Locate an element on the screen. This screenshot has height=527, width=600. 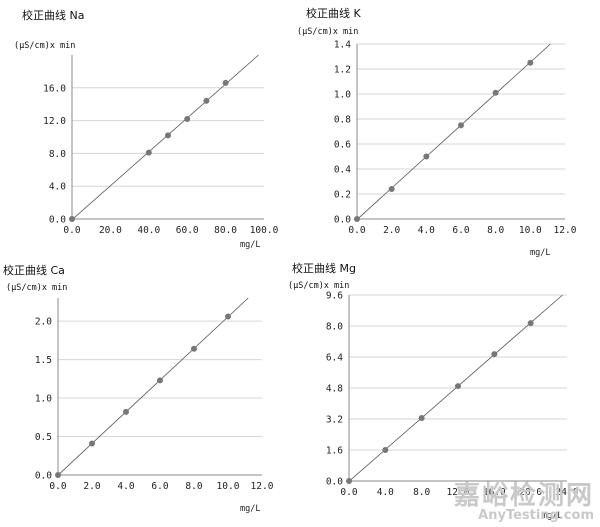
chart-title: 校正曲线 Mg is located at coordinates (324, 268).